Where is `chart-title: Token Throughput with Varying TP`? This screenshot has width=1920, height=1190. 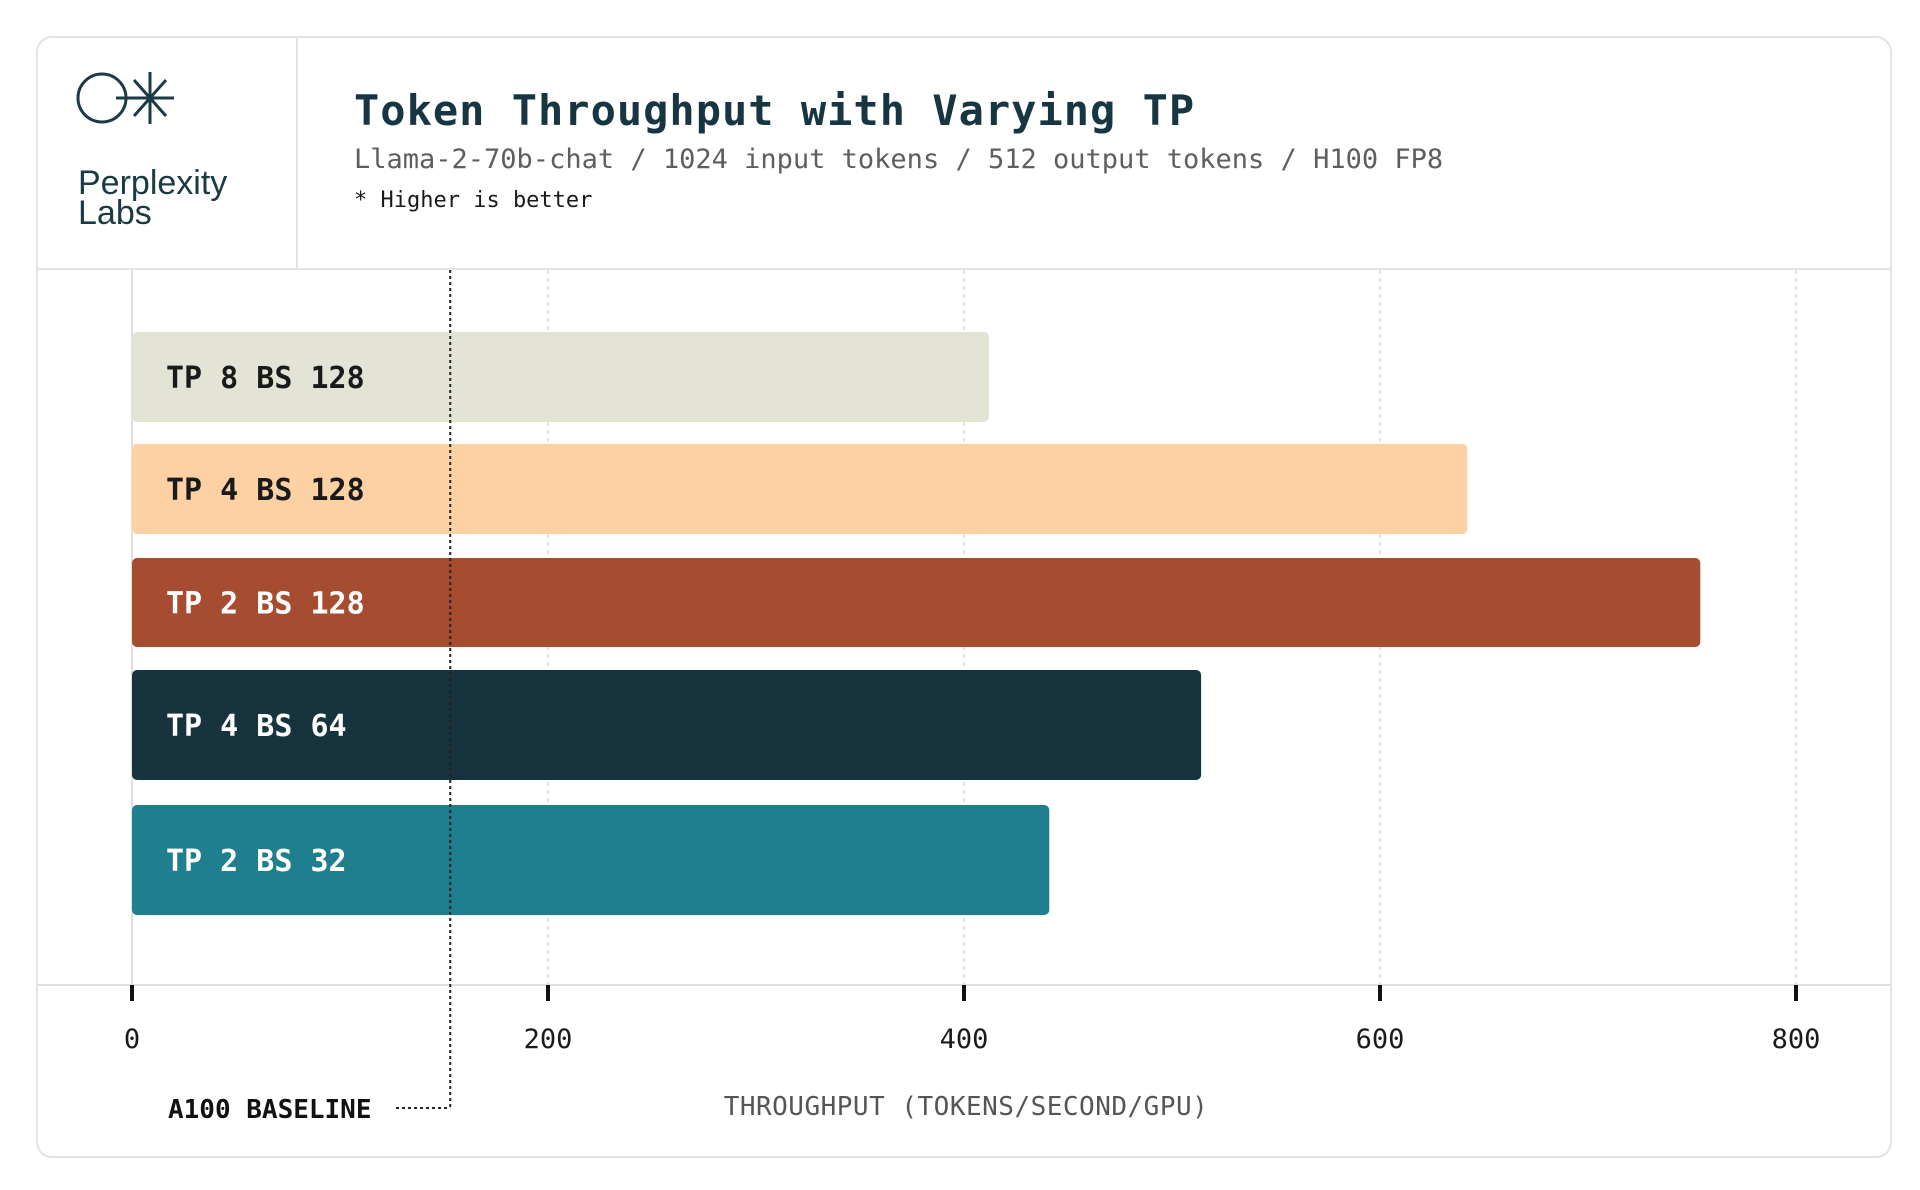
chart-title: Token Throughput with Varying TP is located at coordinates (775, 110).